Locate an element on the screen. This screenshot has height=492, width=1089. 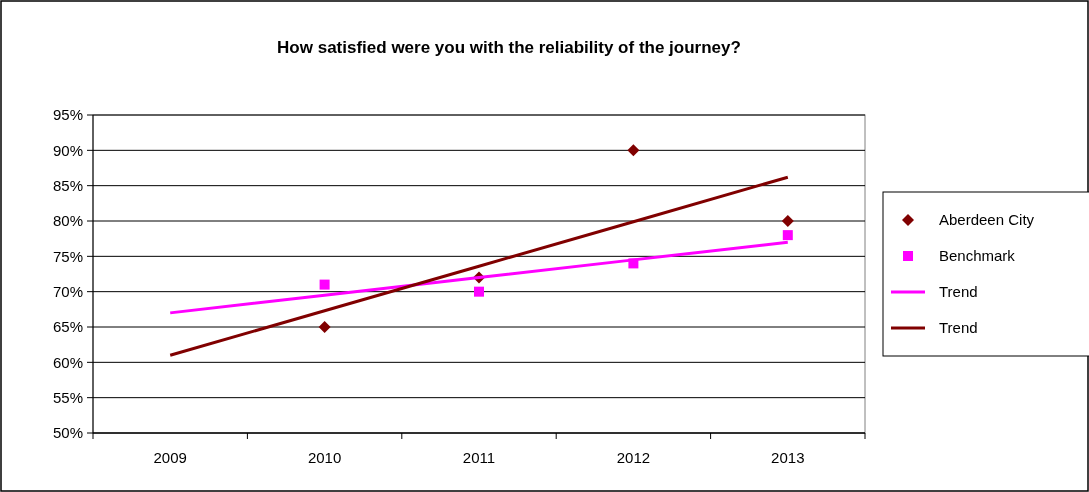
y-tick-label: 90% is located at coordinates (67, 150).